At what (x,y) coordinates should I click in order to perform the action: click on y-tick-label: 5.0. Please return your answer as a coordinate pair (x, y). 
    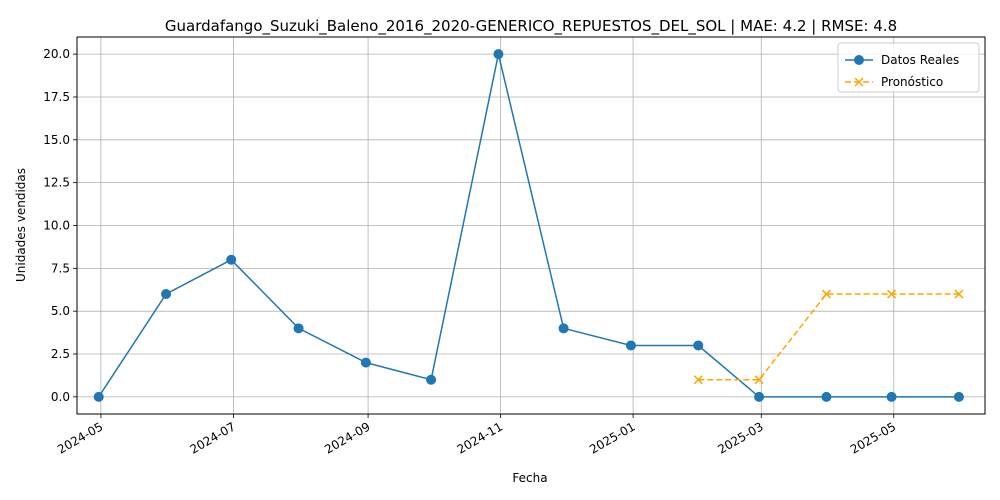
    Looking at the image, I should click on (60, 311).